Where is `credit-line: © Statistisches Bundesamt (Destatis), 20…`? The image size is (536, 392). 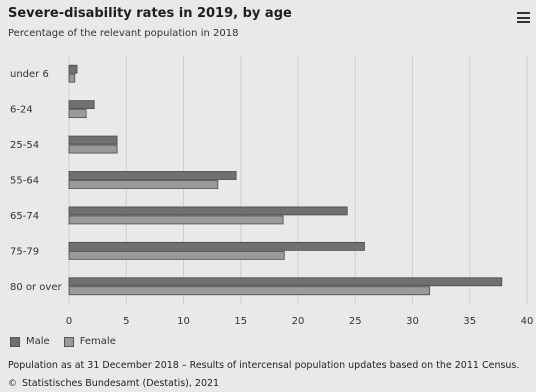 credit-line: © Statistisches Bundesamt (Destatis), 20… is located at coordinates (113, 383).